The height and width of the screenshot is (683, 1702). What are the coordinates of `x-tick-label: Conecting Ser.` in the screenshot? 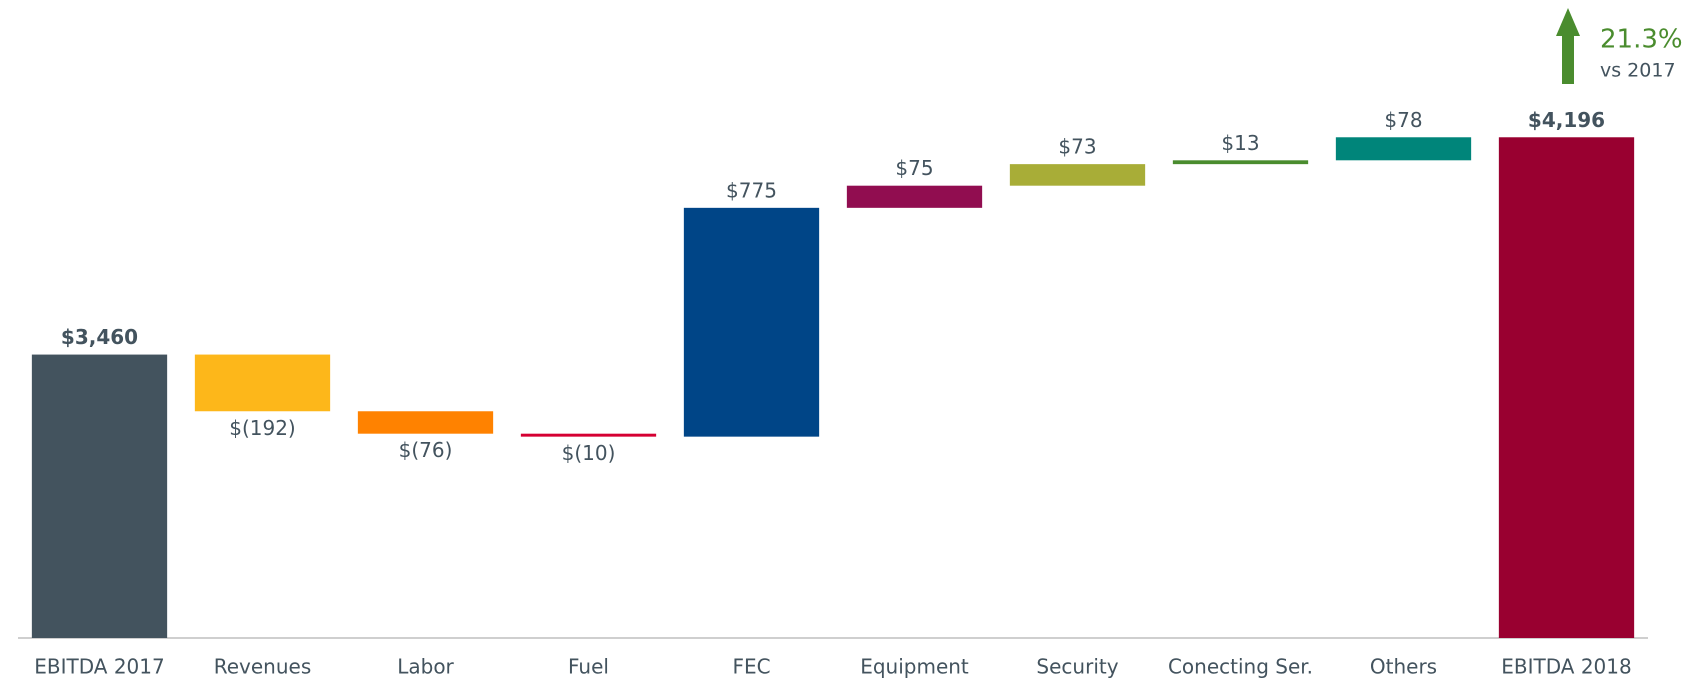 It's located at (1240, 667).